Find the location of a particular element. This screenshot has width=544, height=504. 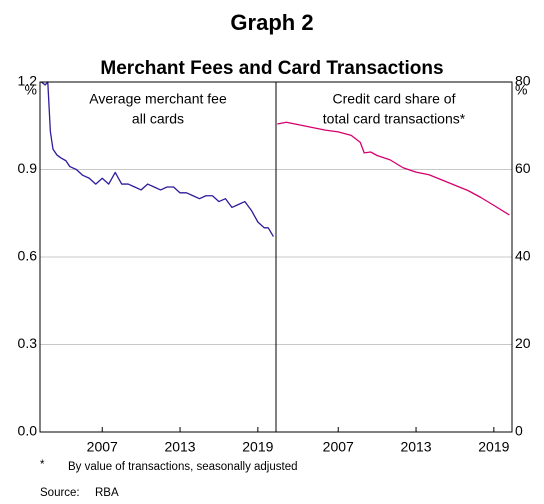

source: RBA is located at coordinates (107, 493).